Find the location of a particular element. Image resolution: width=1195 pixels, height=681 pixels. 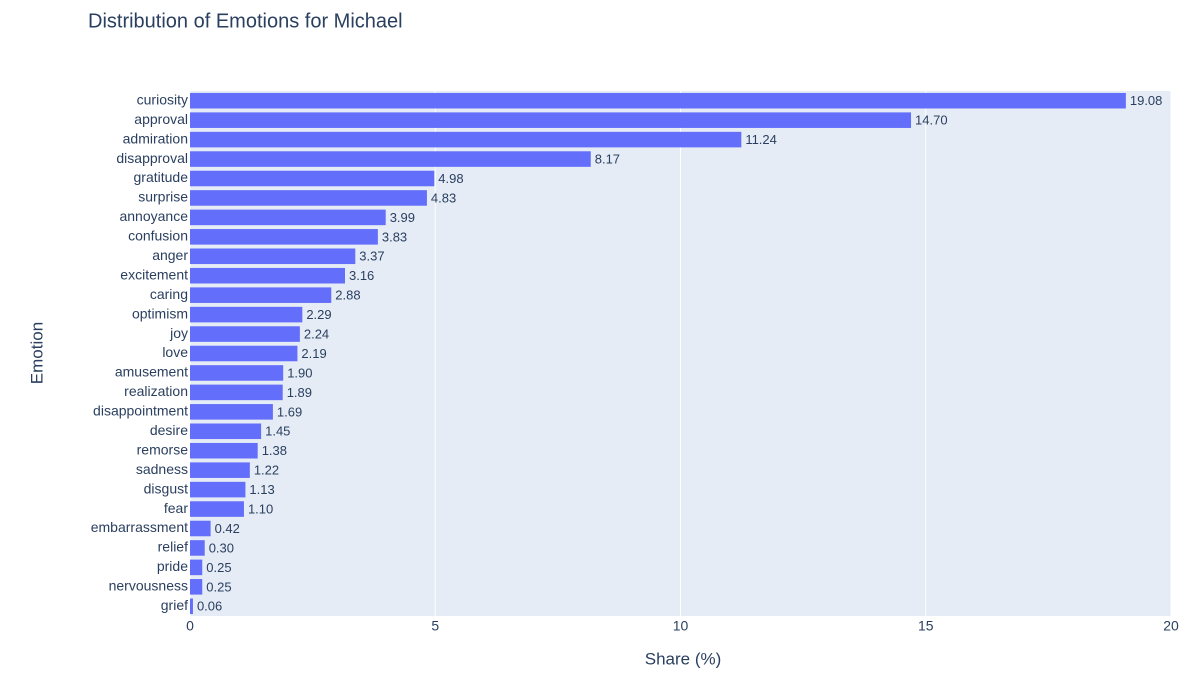

value-label: 1.45 is located at coordinates (277, 431).